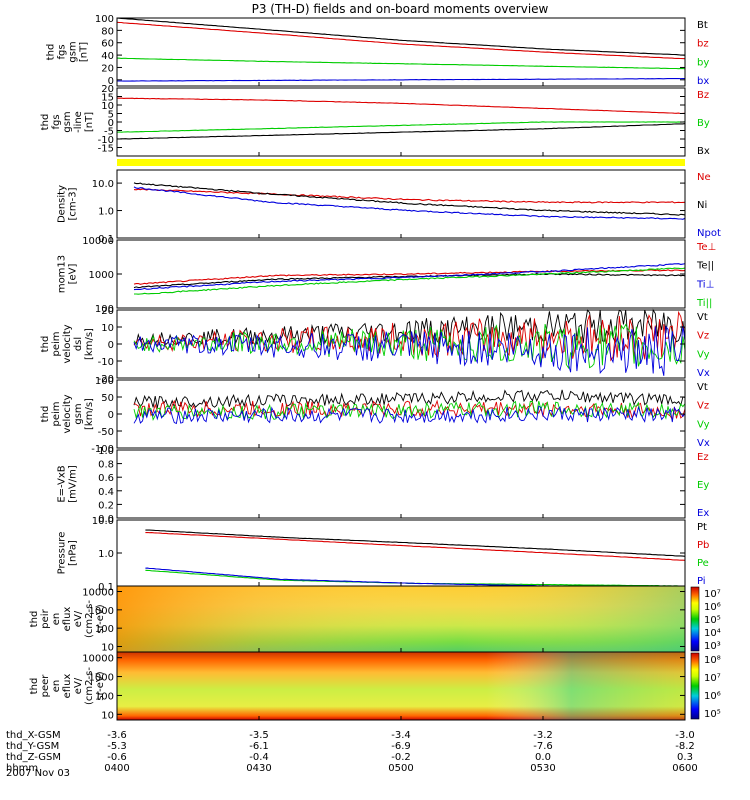 This screenshot has height=800, width=750. Describe the element at coordinates (104, 696) in the screenshot. I see `peer-ytick-label: 100` at that location.